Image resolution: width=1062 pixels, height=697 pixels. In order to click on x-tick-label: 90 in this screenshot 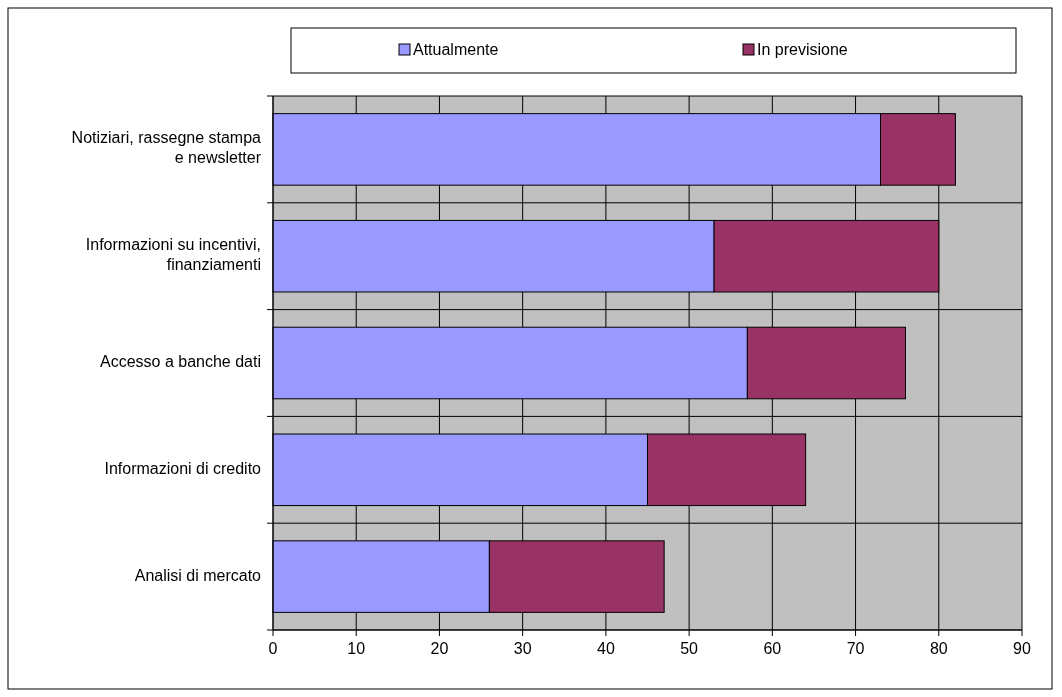, I will do `click(1022, 648)`.